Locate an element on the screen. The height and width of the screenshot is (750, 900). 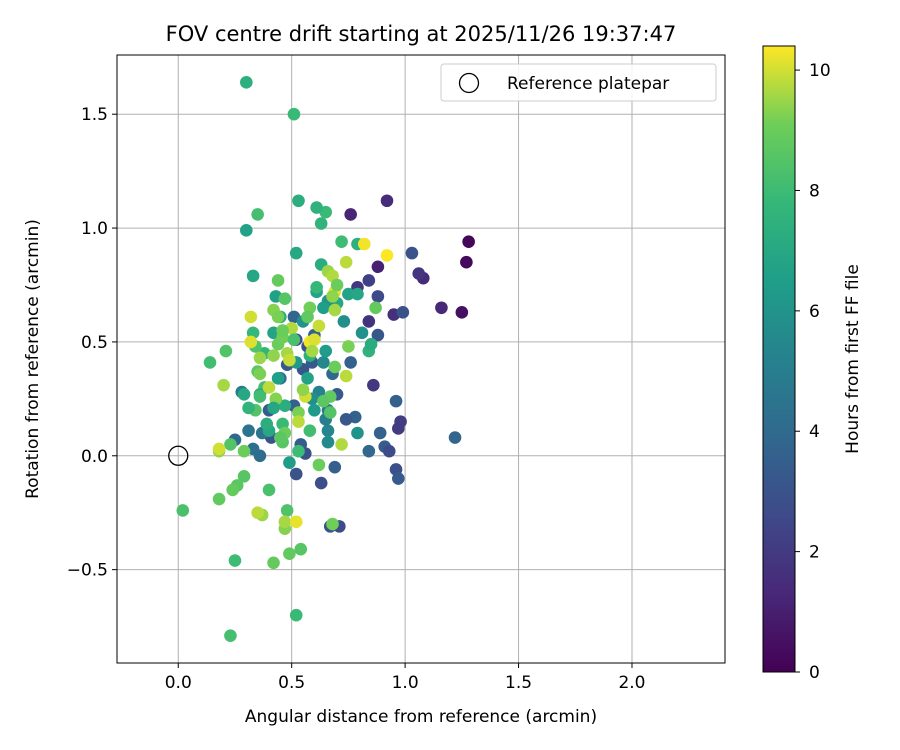
y-tick-label: 0.0 is located at coordinates (94, 457).